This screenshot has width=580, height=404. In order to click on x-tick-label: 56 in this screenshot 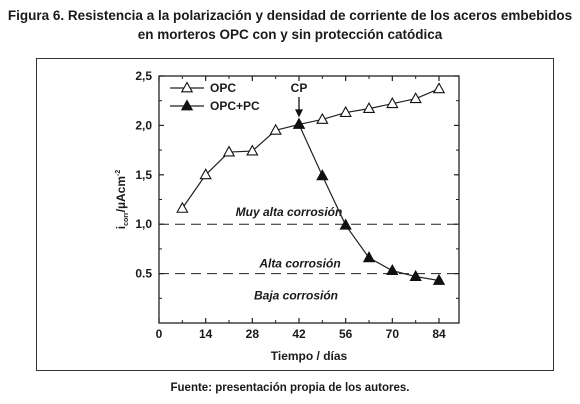, I will do `click(346, 334)`.